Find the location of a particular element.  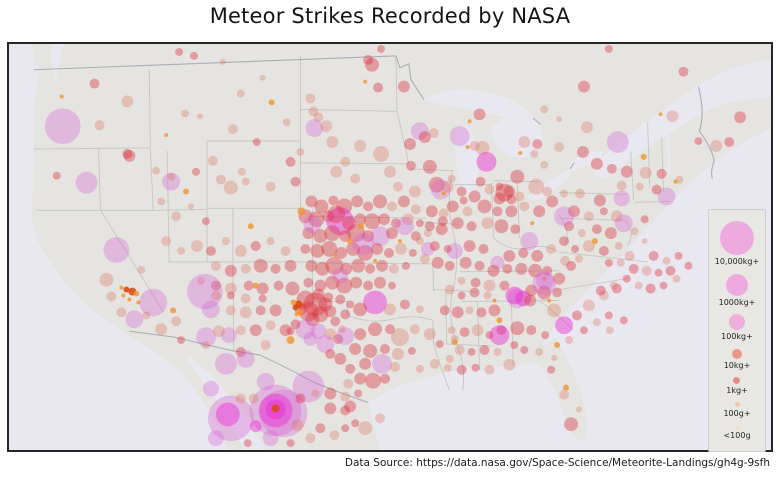

gulf-of-california is located at coordinates (226, 403).